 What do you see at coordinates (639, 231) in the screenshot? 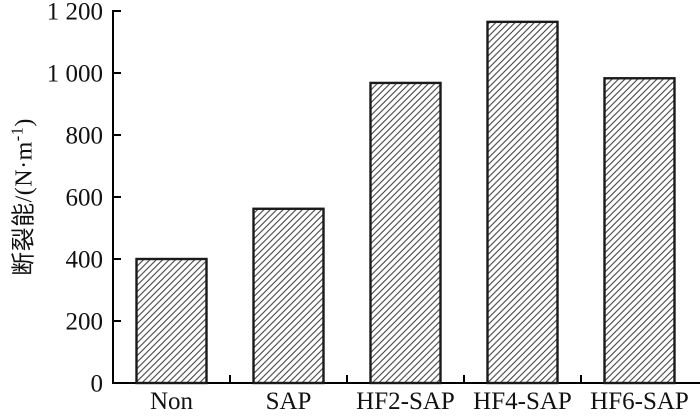
I see `bar-hf6-sap` at bounding box center [639, 231].